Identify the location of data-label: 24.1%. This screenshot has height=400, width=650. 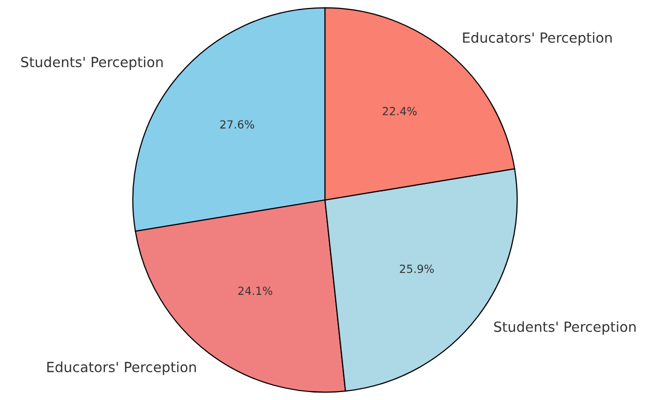
(255, 290).